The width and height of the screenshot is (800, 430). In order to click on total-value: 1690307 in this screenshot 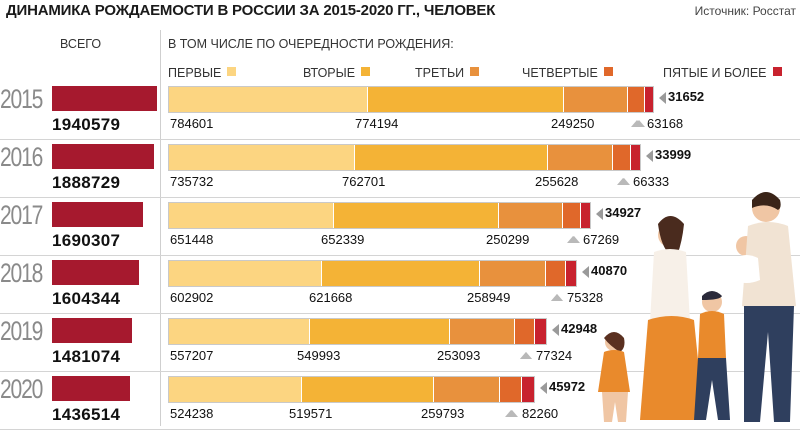, I will do `click(86, 240)`.